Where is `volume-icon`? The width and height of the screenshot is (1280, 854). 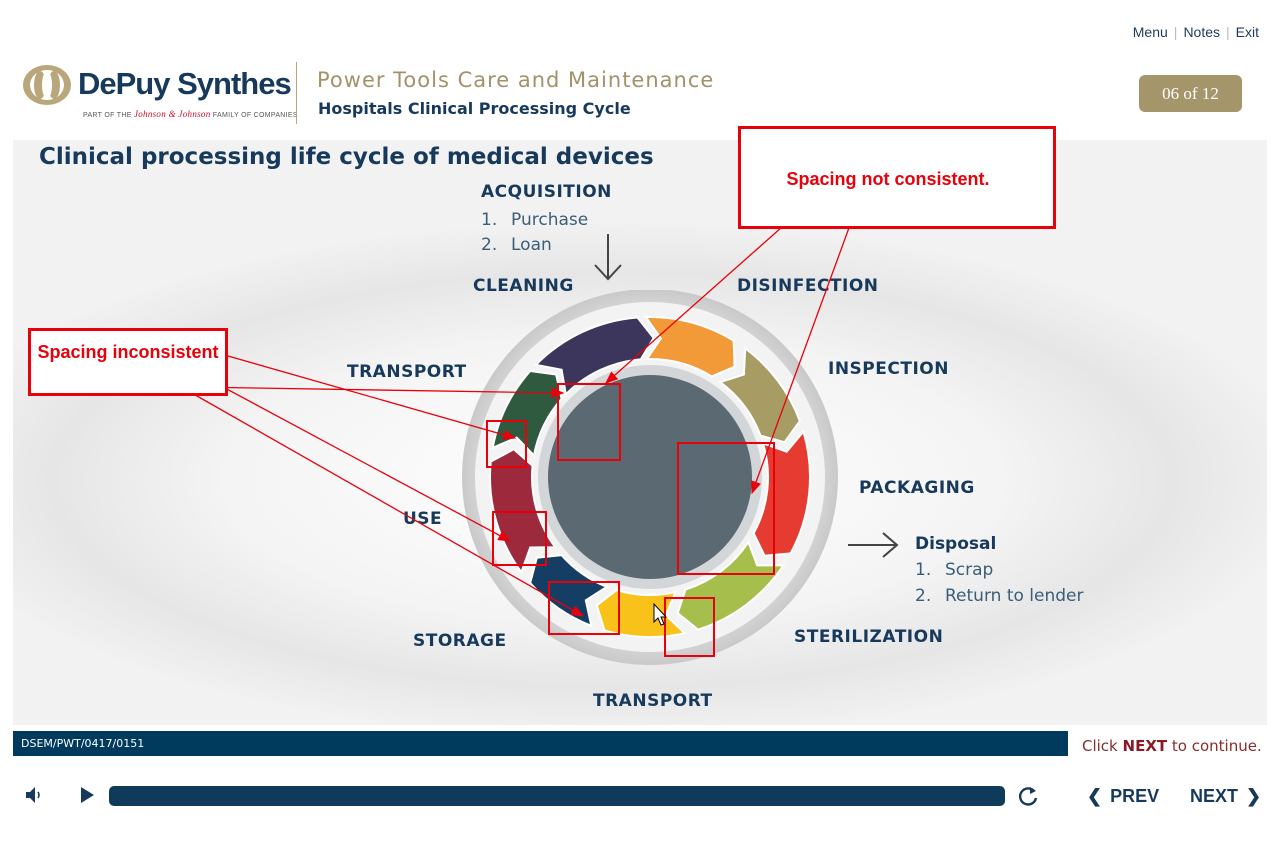
volume-icon is located at coordinates (35, 795).